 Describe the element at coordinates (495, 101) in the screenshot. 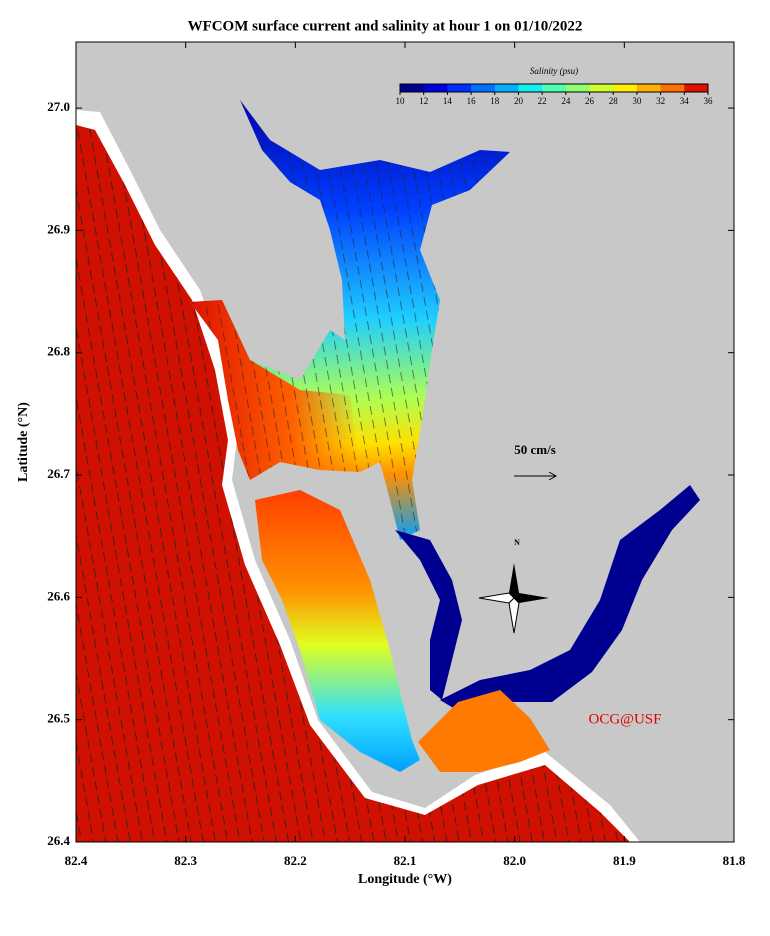

I see `colorbar-tick-label: 18` at that location.